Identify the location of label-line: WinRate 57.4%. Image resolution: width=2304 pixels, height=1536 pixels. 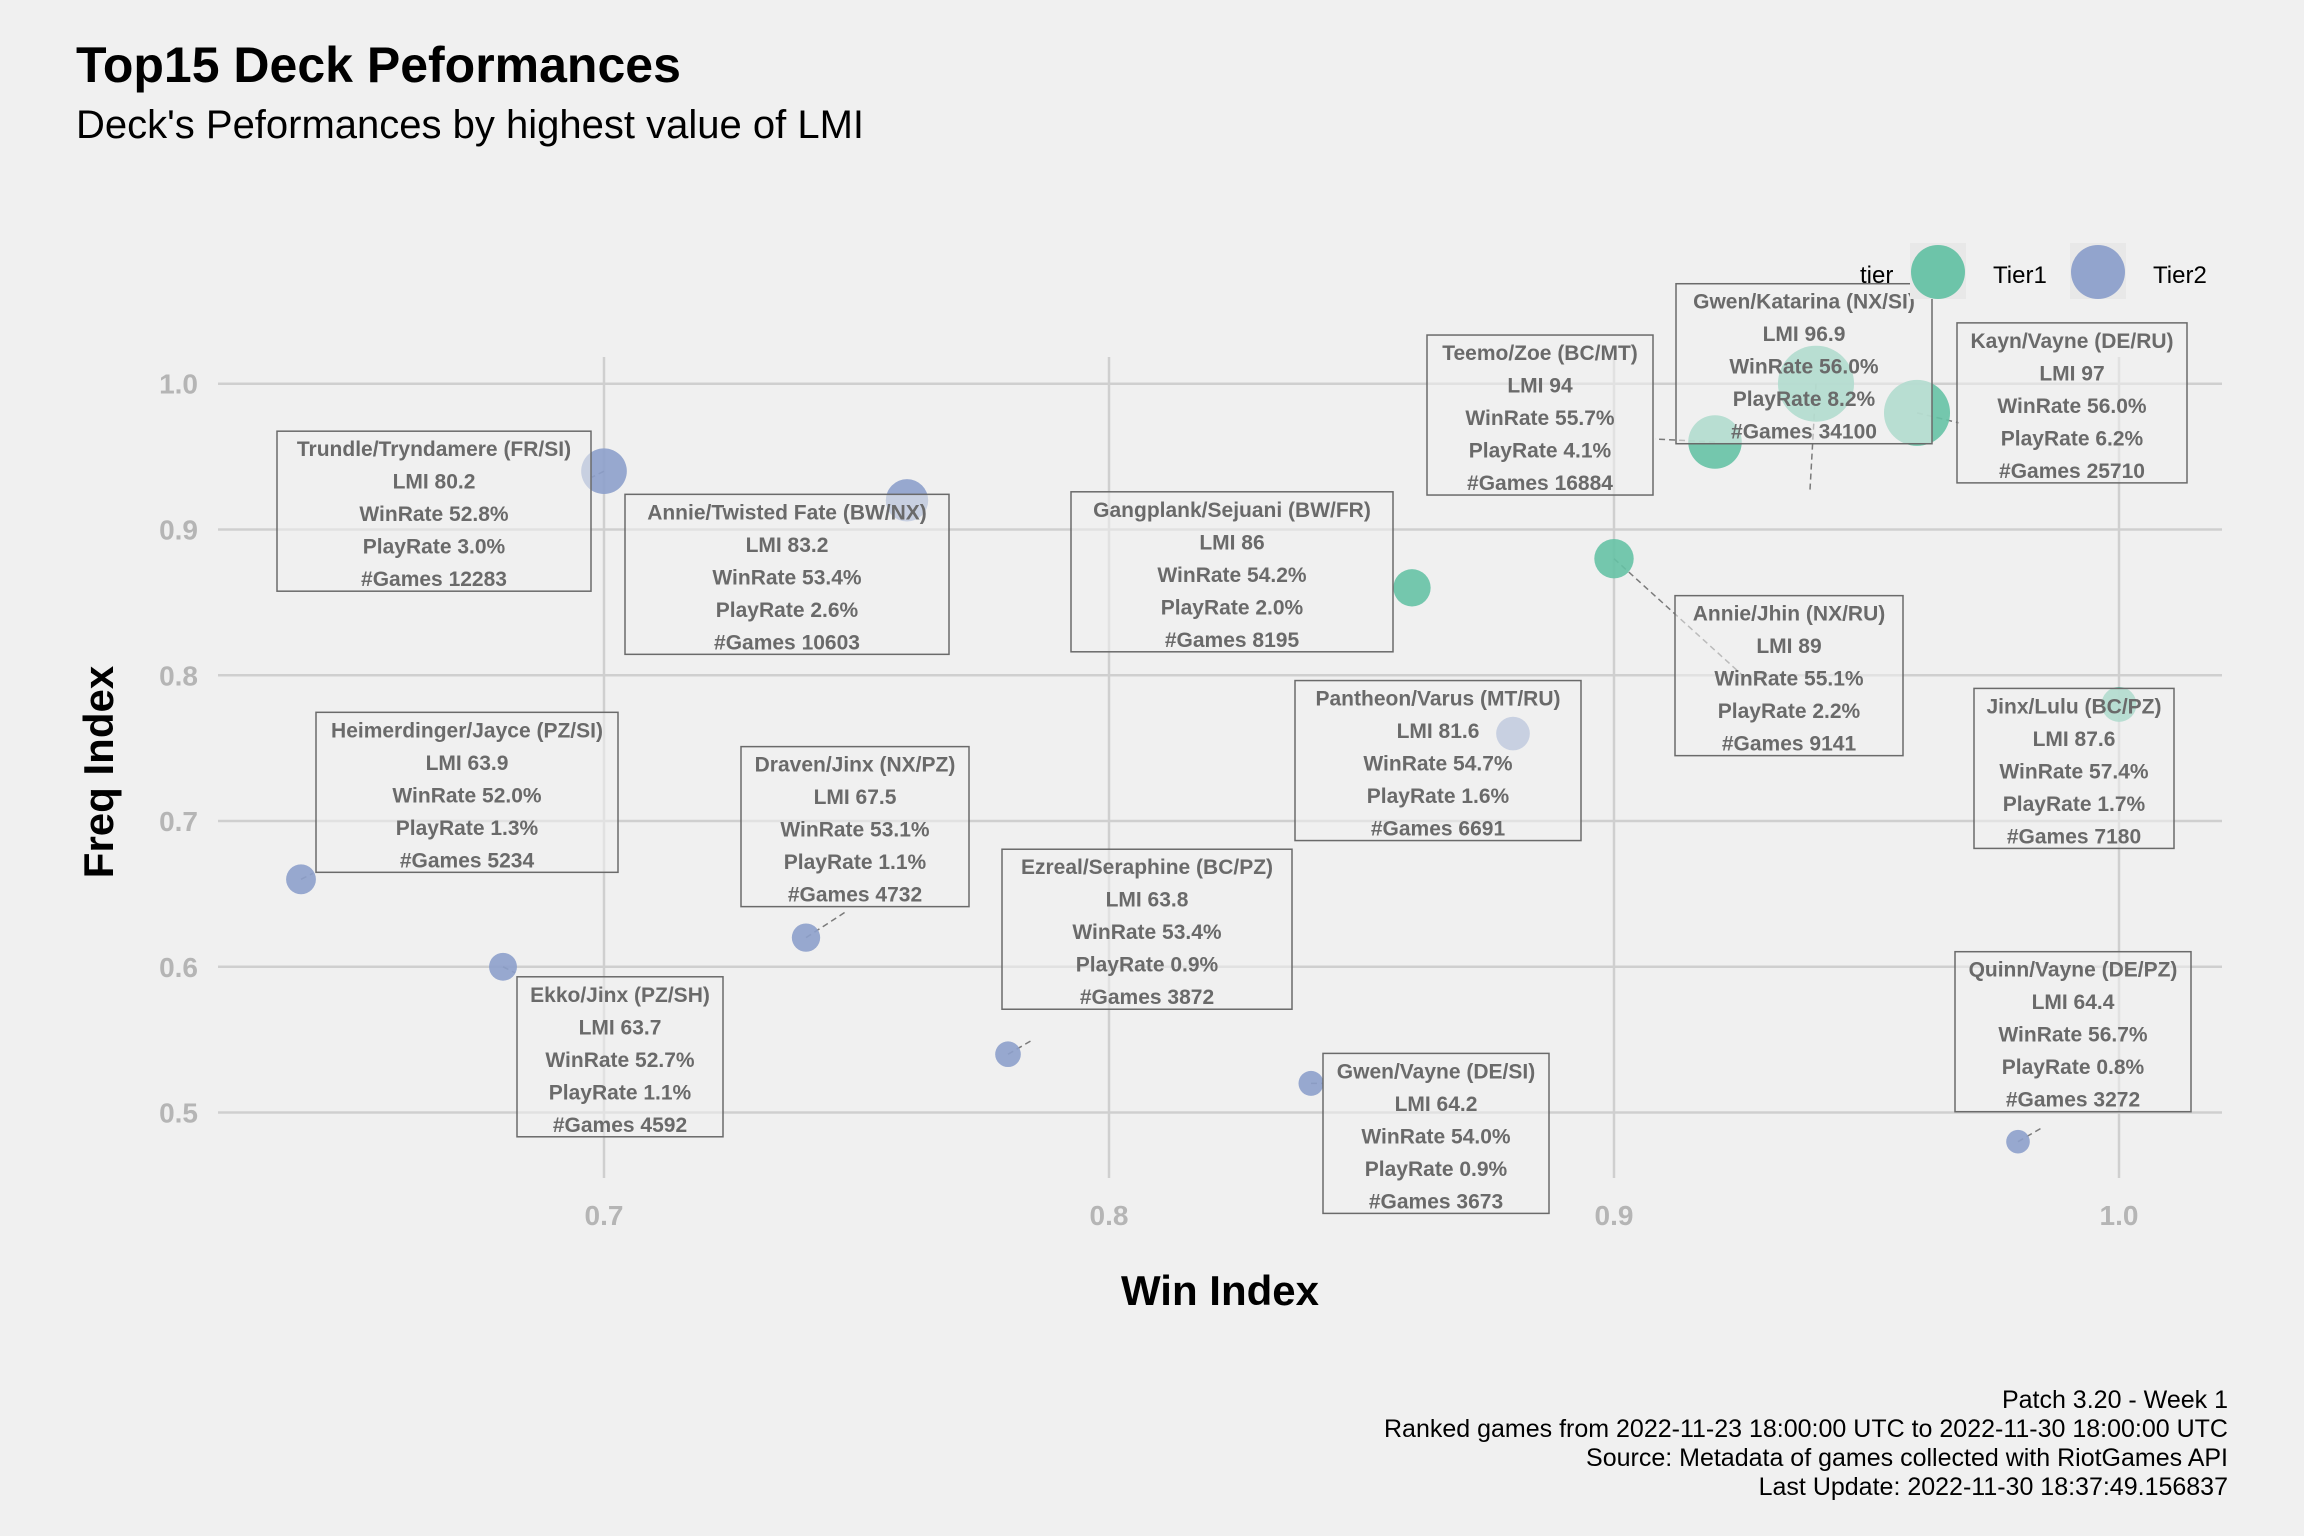
(2074, 771).